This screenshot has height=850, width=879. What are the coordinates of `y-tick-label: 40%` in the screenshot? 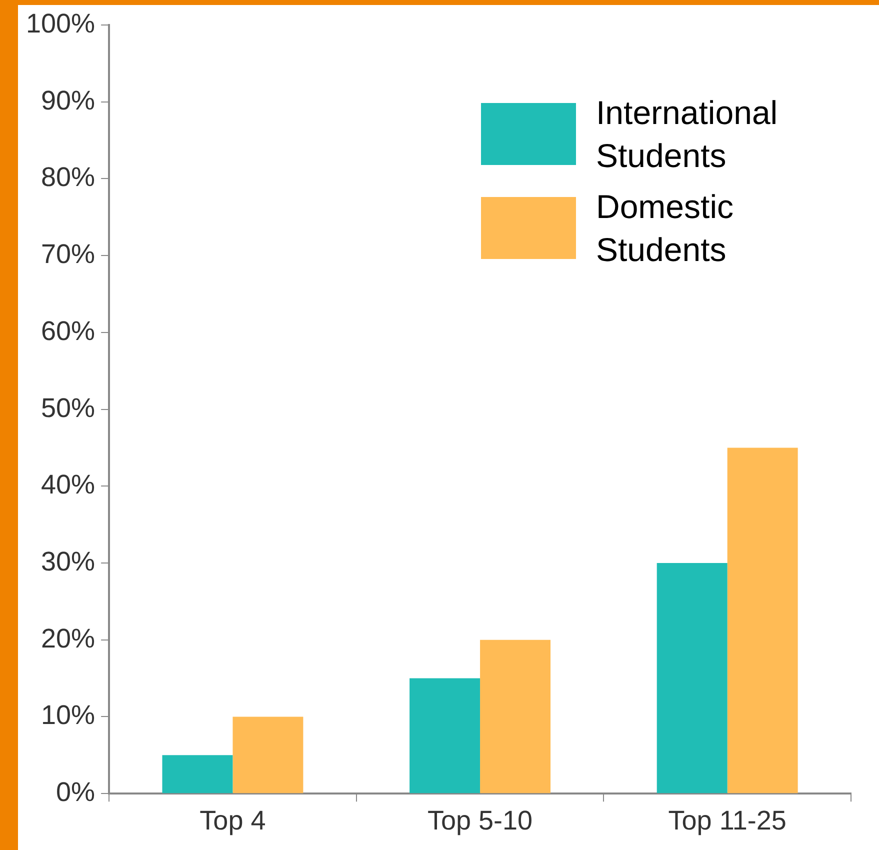 It's located at (68, 485).